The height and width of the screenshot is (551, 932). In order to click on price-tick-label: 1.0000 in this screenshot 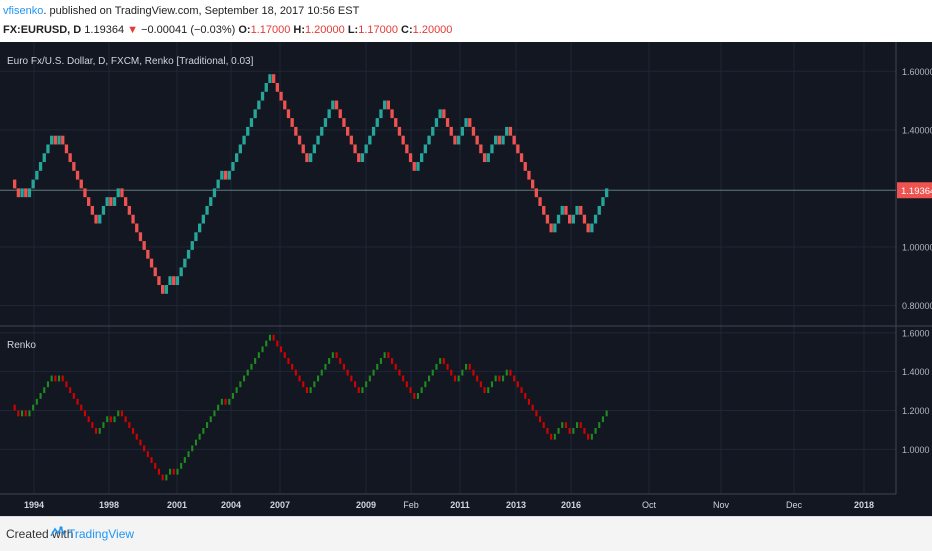, I will do `click(916, 450)`.